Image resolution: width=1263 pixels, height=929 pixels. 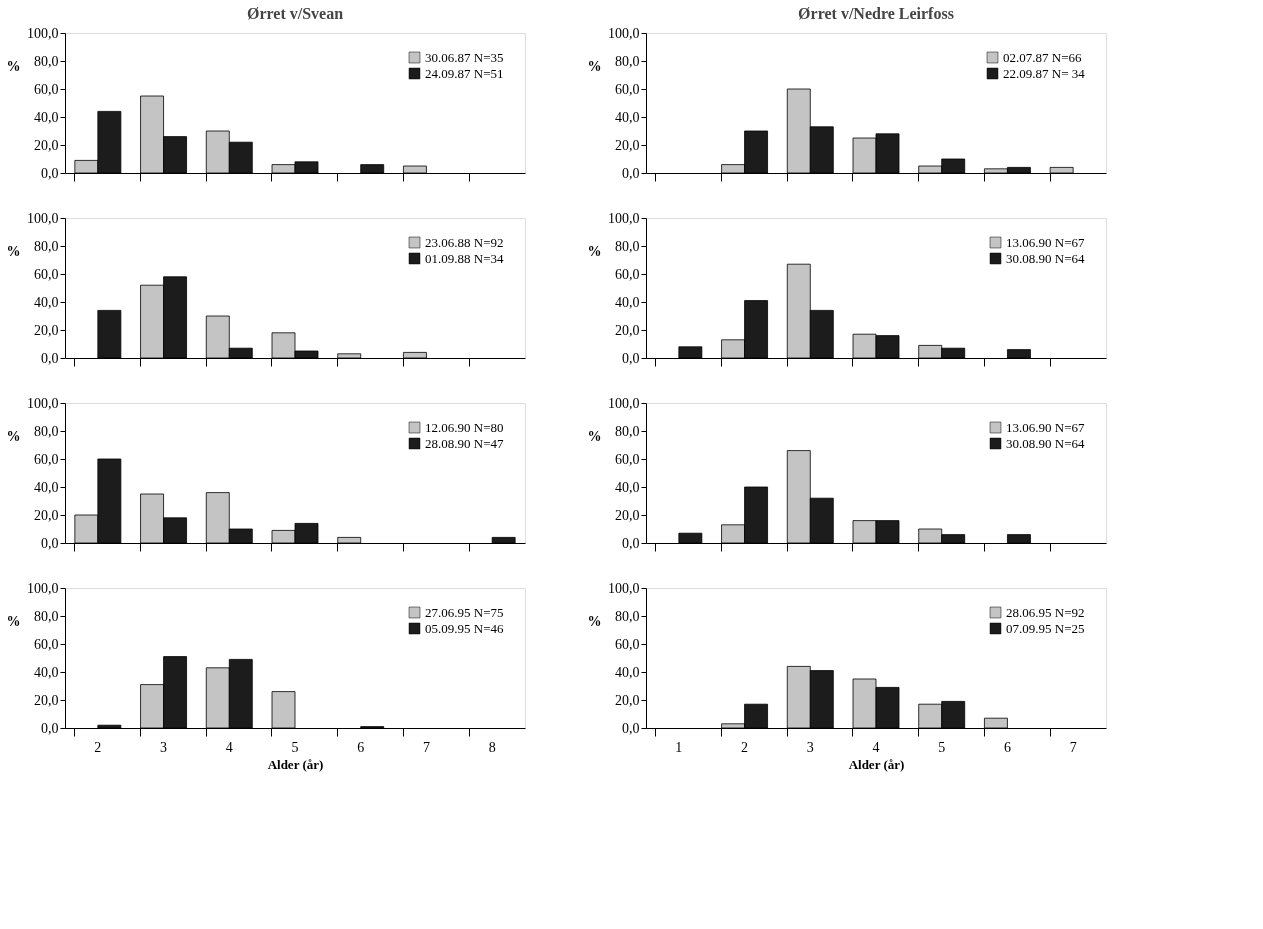 I want to click on legend-label: 22.09.87 N= 34, so click(x=1044, y=73).